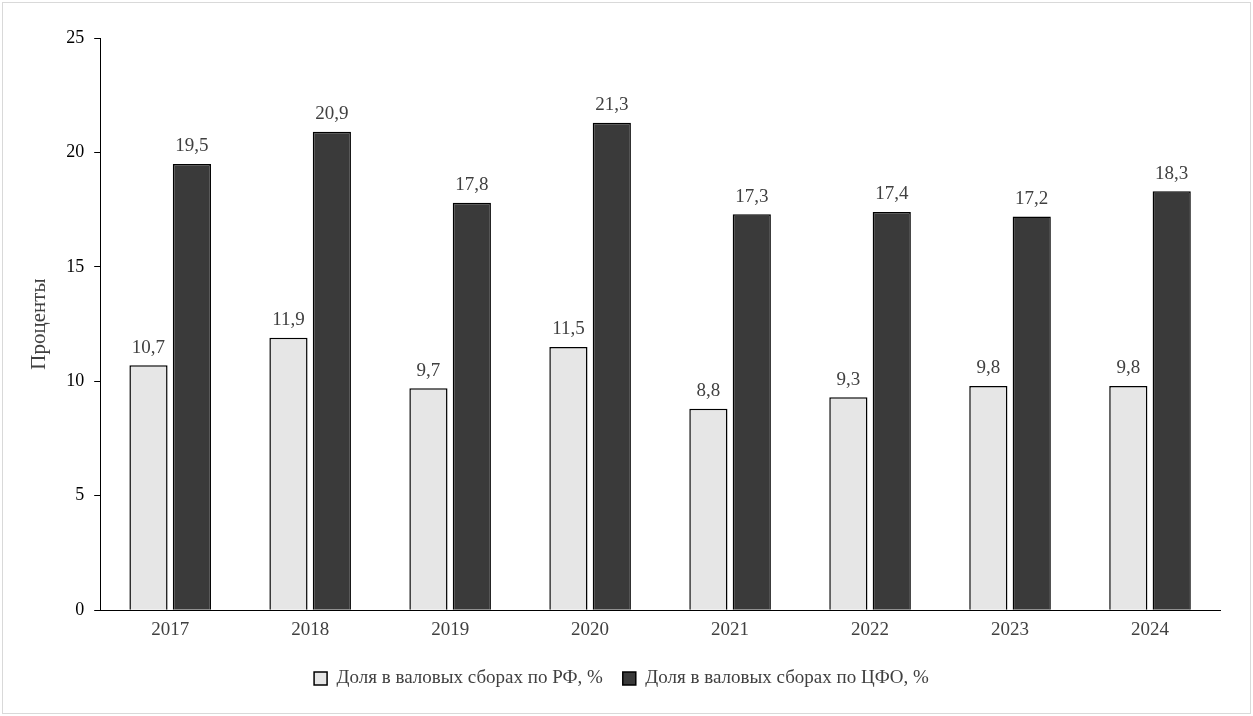 This screenshot has height=716, width=1253. What do you see at coordinates (38, 324) in the screenshot?
I see `y-axis-title: Проценты` at bounding box center [38, 324].